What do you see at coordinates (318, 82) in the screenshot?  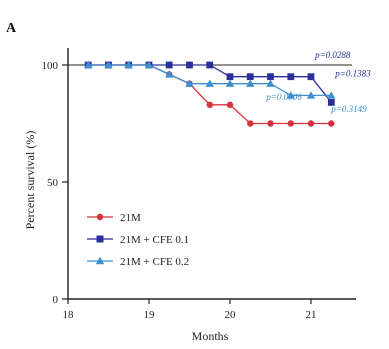 I see `annotation-layer: p=0.0288 p=0.1383 p=0.0006 p=0.3149` at bounding box center [318, 82].